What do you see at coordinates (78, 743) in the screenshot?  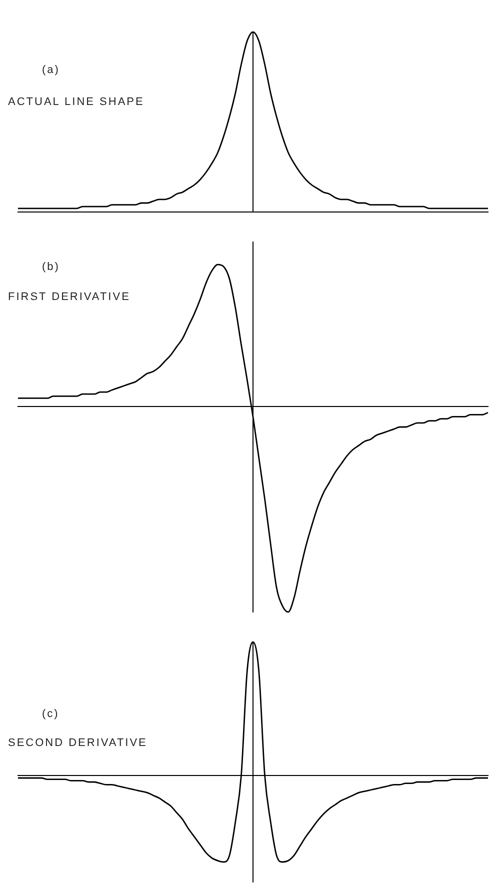 I see `text: SECOND DERIVATIVE` at bounding box center [78, 743].